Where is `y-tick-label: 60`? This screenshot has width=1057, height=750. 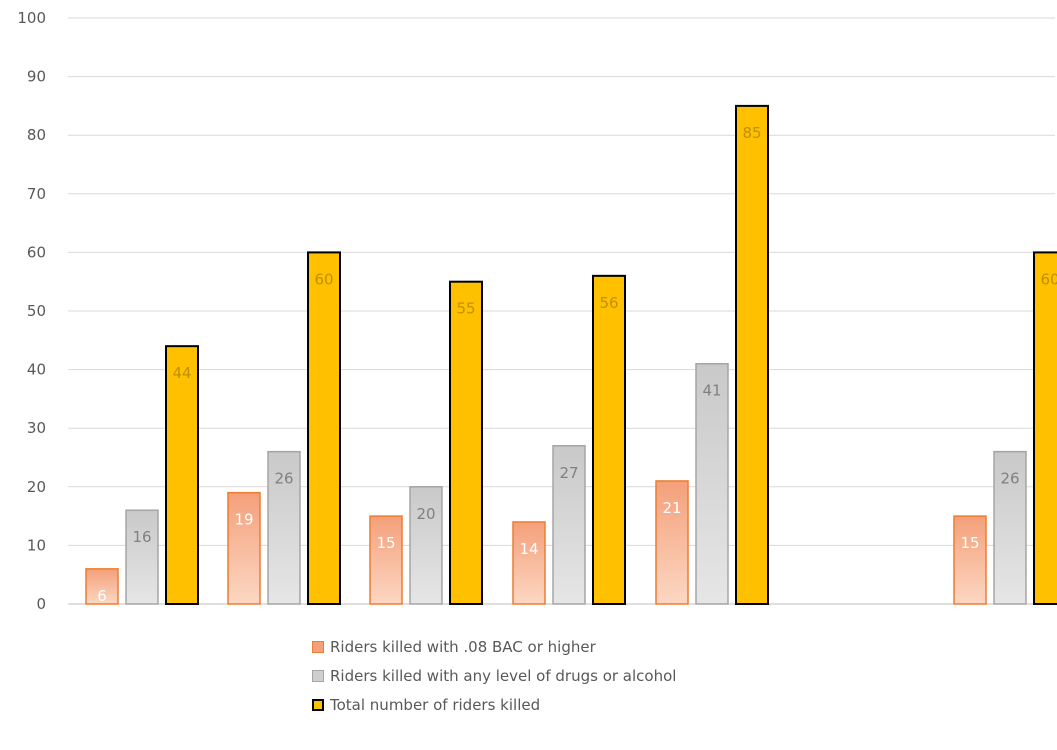 y-tick-label: 60 is located at coordinates (36, 252).